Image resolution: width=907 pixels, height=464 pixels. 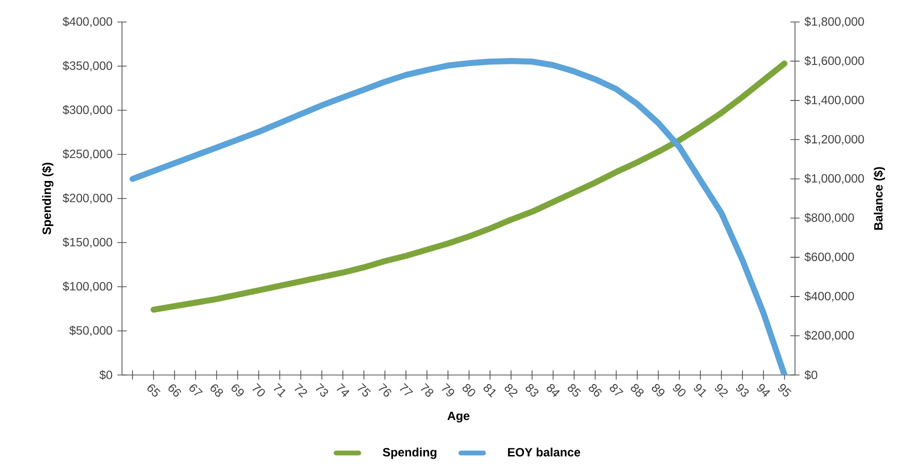 What do you see at coordinates (87, 22) in the screenshot?
I see `y-tick-label: $400,000` at bounding box center [87, 22].